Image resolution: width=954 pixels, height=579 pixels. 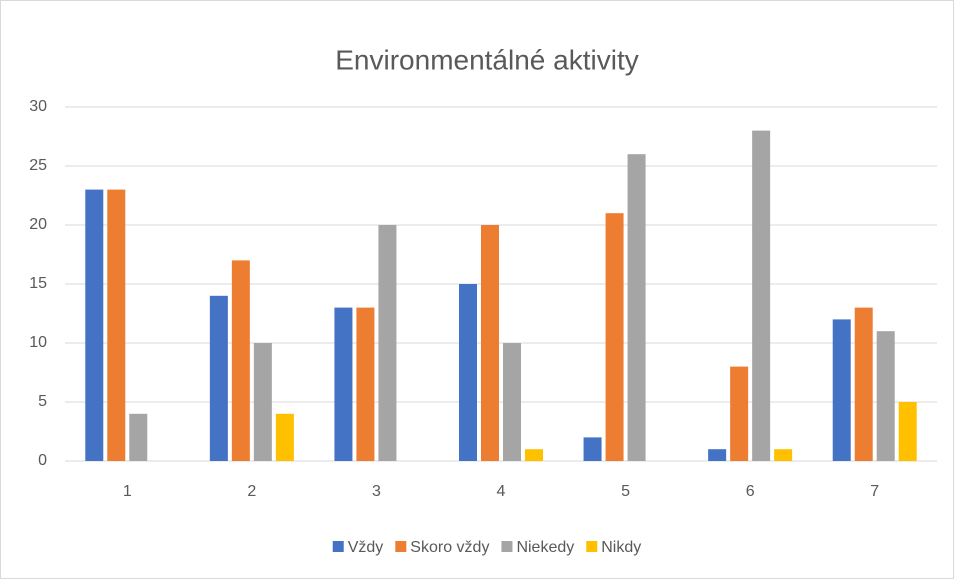 I want to click on x-tick-label: 1, so click(x=127, y=491).